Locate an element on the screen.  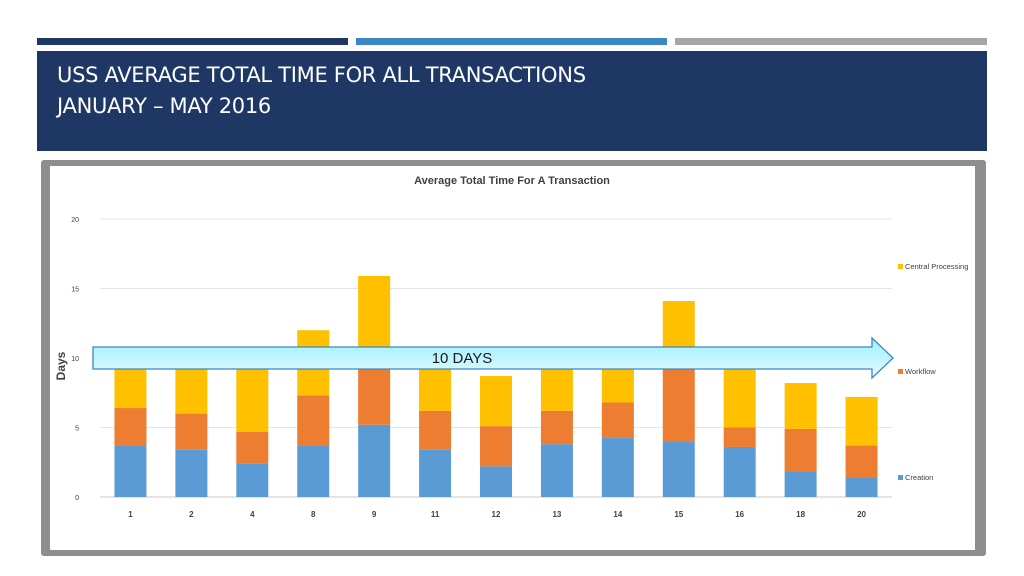
accent-bar-blue is located at coordinates (511, 41).